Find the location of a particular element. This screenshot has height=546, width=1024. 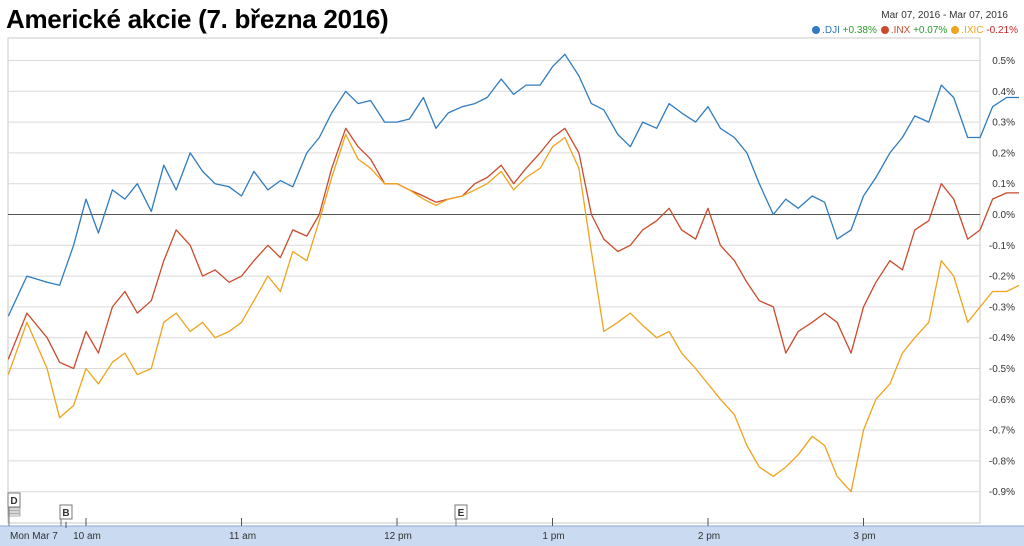

legend-series-name: .INX is located at coordinates (900, 30).